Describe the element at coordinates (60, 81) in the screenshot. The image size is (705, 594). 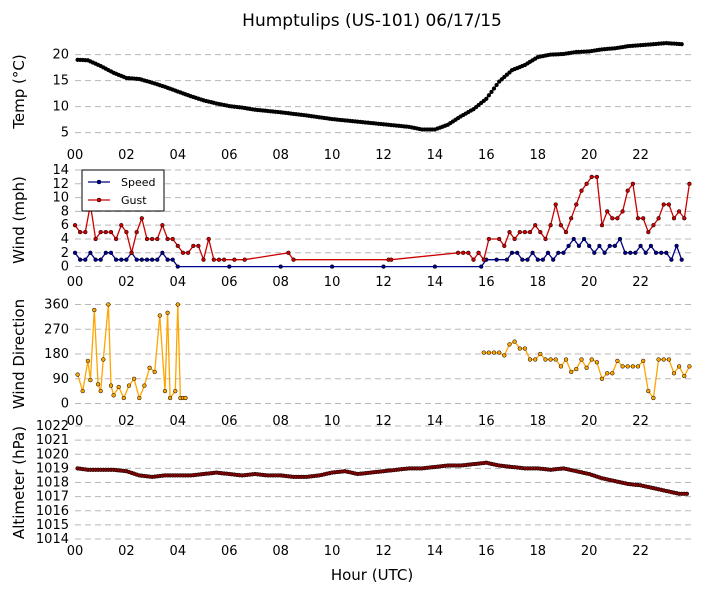
I see `y-tick-label: 15` at that location.